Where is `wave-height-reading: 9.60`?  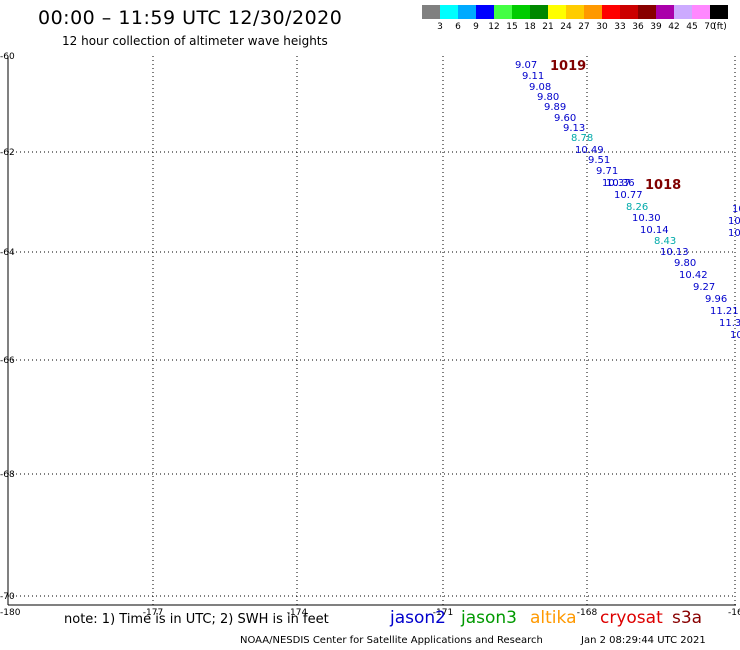 wave-height-reading: 9.60 is located at coordinates (565, 118).